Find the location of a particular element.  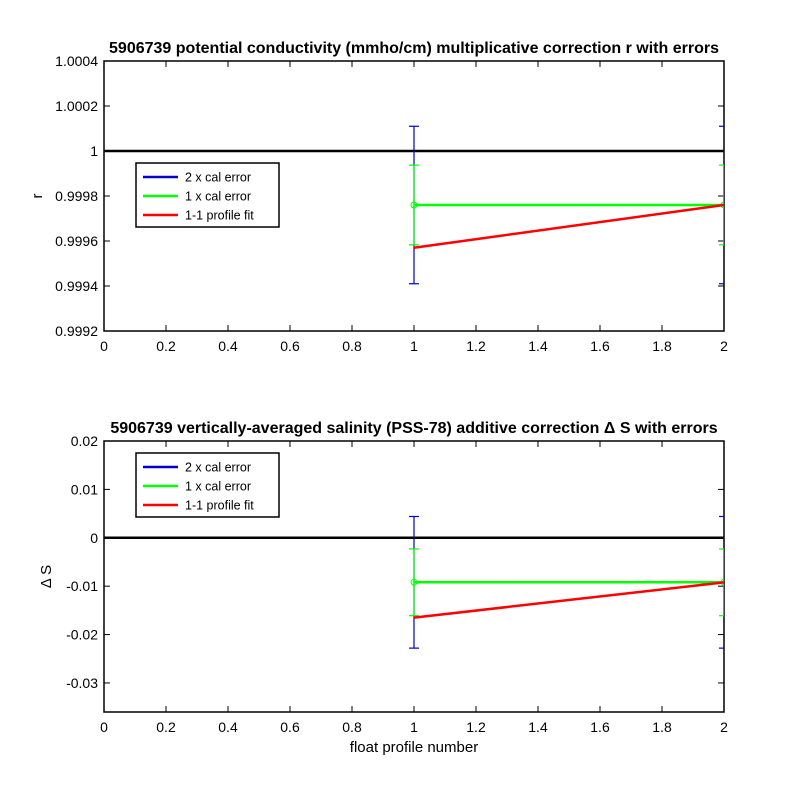

y-axis-label: Δ S is located at coordinates (46, 576).